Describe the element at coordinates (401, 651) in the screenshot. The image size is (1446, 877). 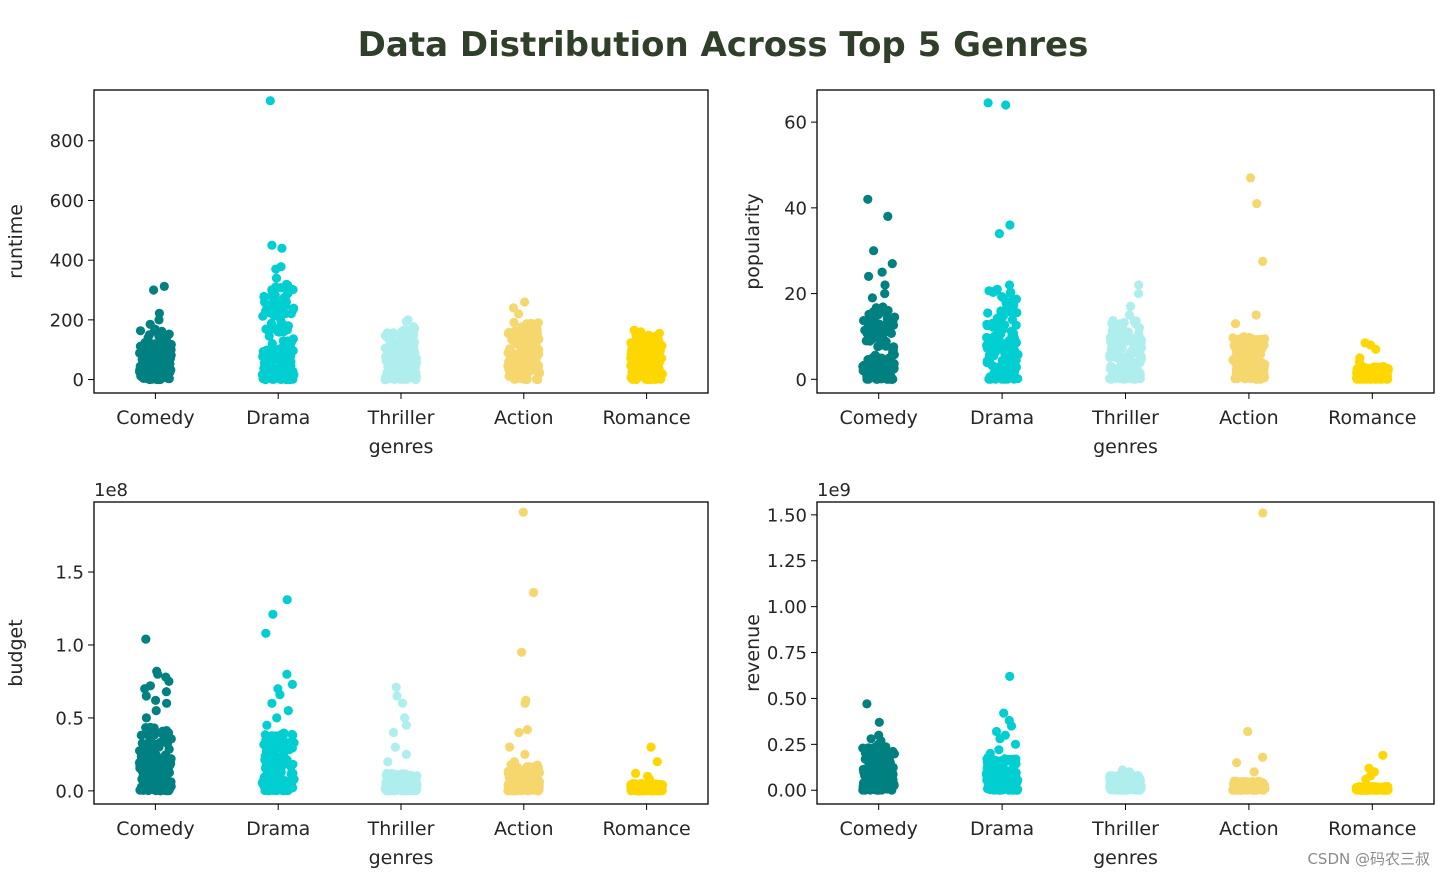
I see `points-bottom-left` at that location.